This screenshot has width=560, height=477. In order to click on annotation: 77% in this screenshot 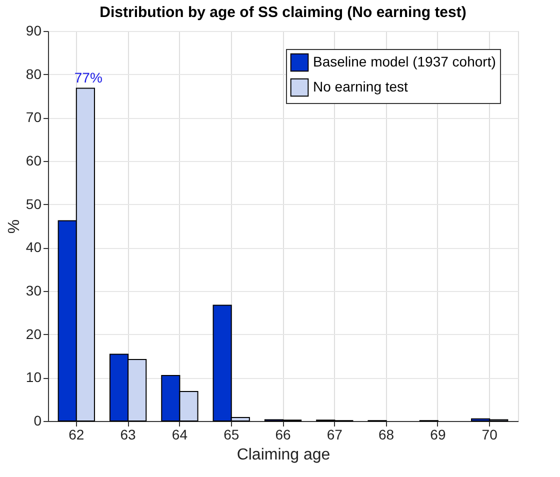, I will do `click(88, 77)`.